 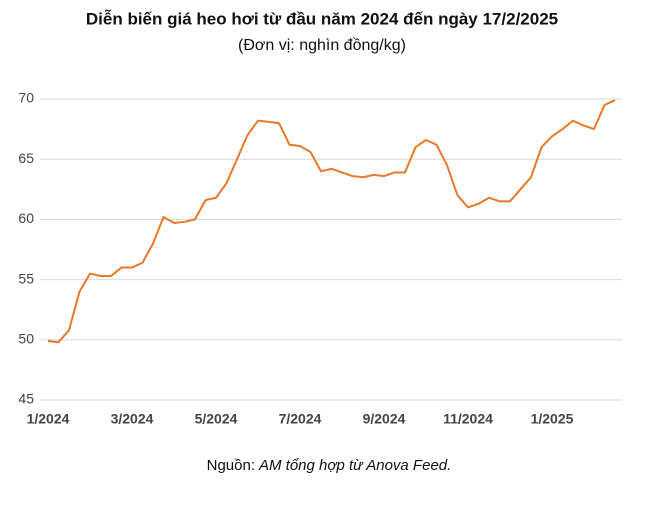 What do you see at coordinates (26, 98) in the screenshot?
I see `y-tick-label: 70` at bounding box center [26, 98].